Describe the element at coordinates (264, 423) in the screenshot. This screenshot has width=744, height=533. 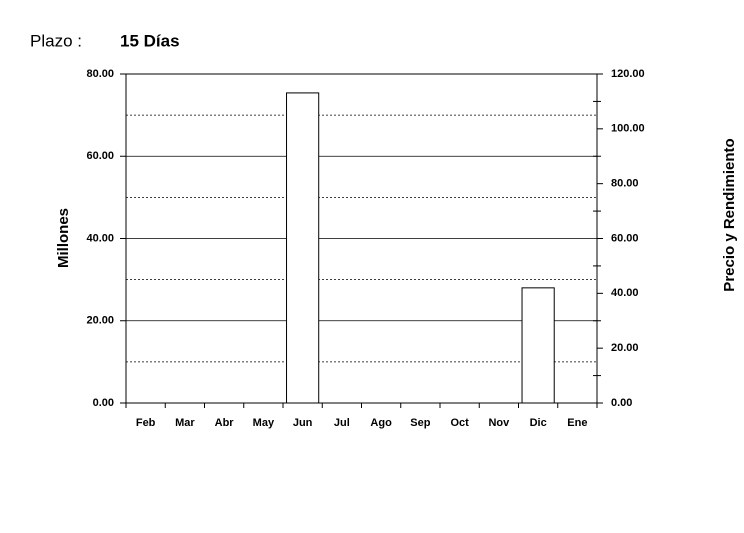
I see `x-tick-label: May` at that location.